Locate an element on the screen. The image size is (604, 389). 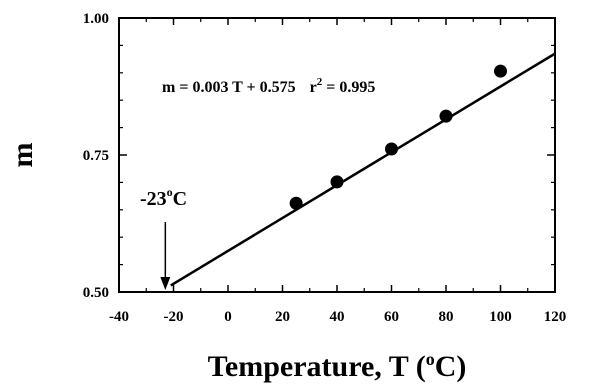
data-points is located at coordinates (398, 137).